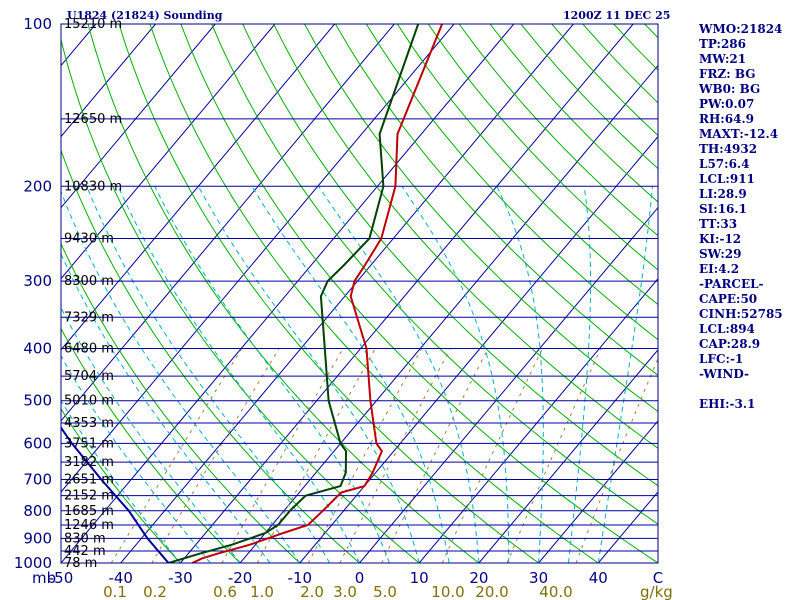  What do you see at coordinates (85, 551) in the screenshot?
I see `height-label: 442 m` at bounding box center [85, 551].